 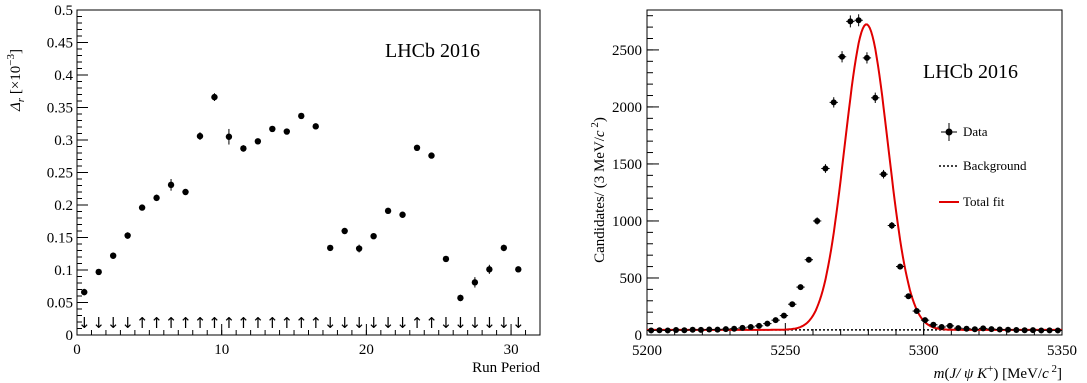 I want to click on right-y-tick-label: 0, so click(x=639, y=336).